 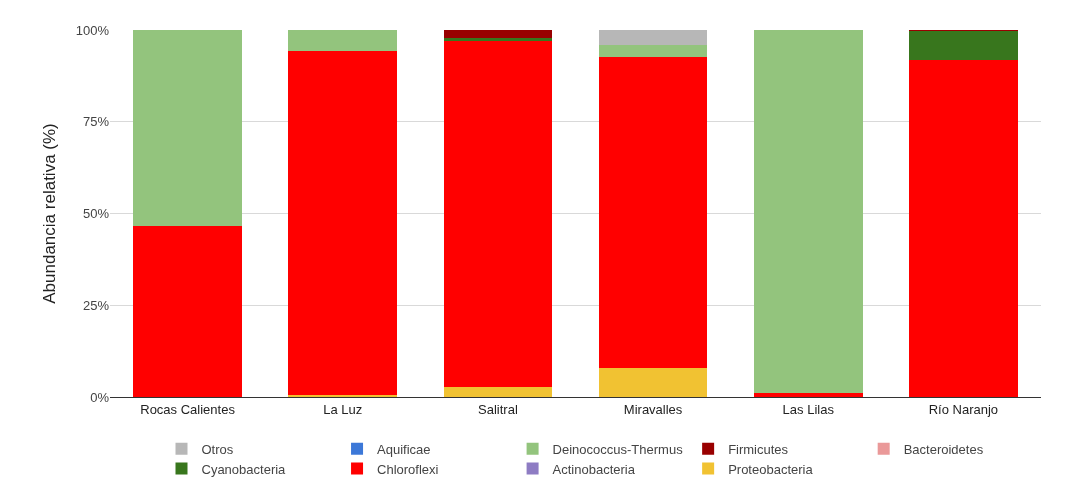 I want to click on legend-label: Bacteroidetes, so click(x=943, y=449).